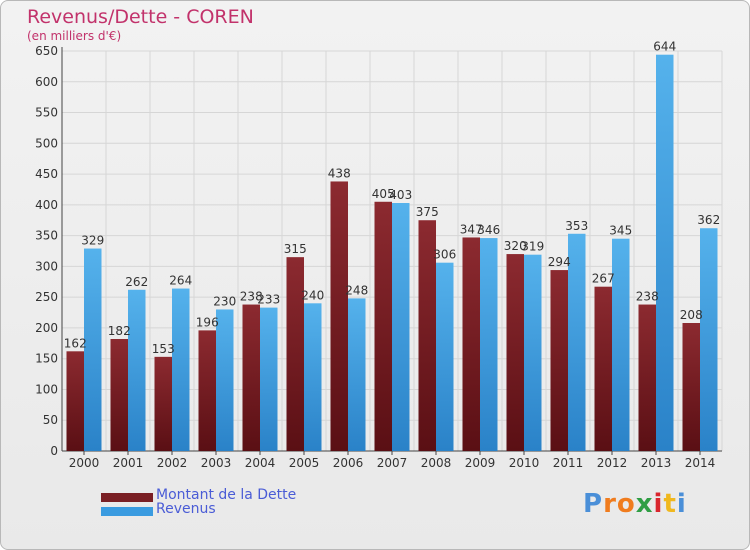  What do you see at coordinates (46, 174) in the screenshot?
I see `y-tick-label: 450` at bounding box center [46, 174].